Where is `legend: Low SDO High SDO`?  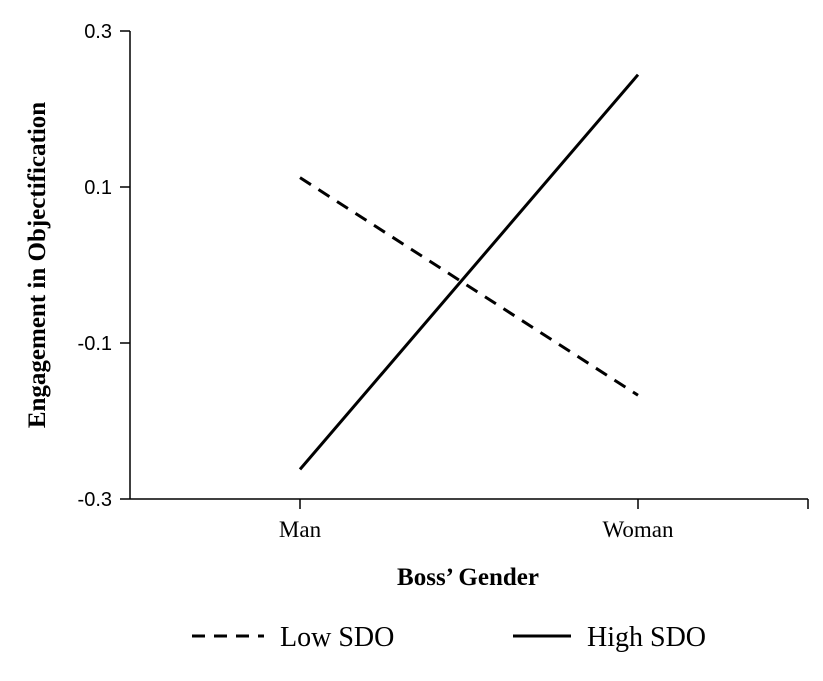 legend: Low SDO High SDO is located at coordinates (449, 637).